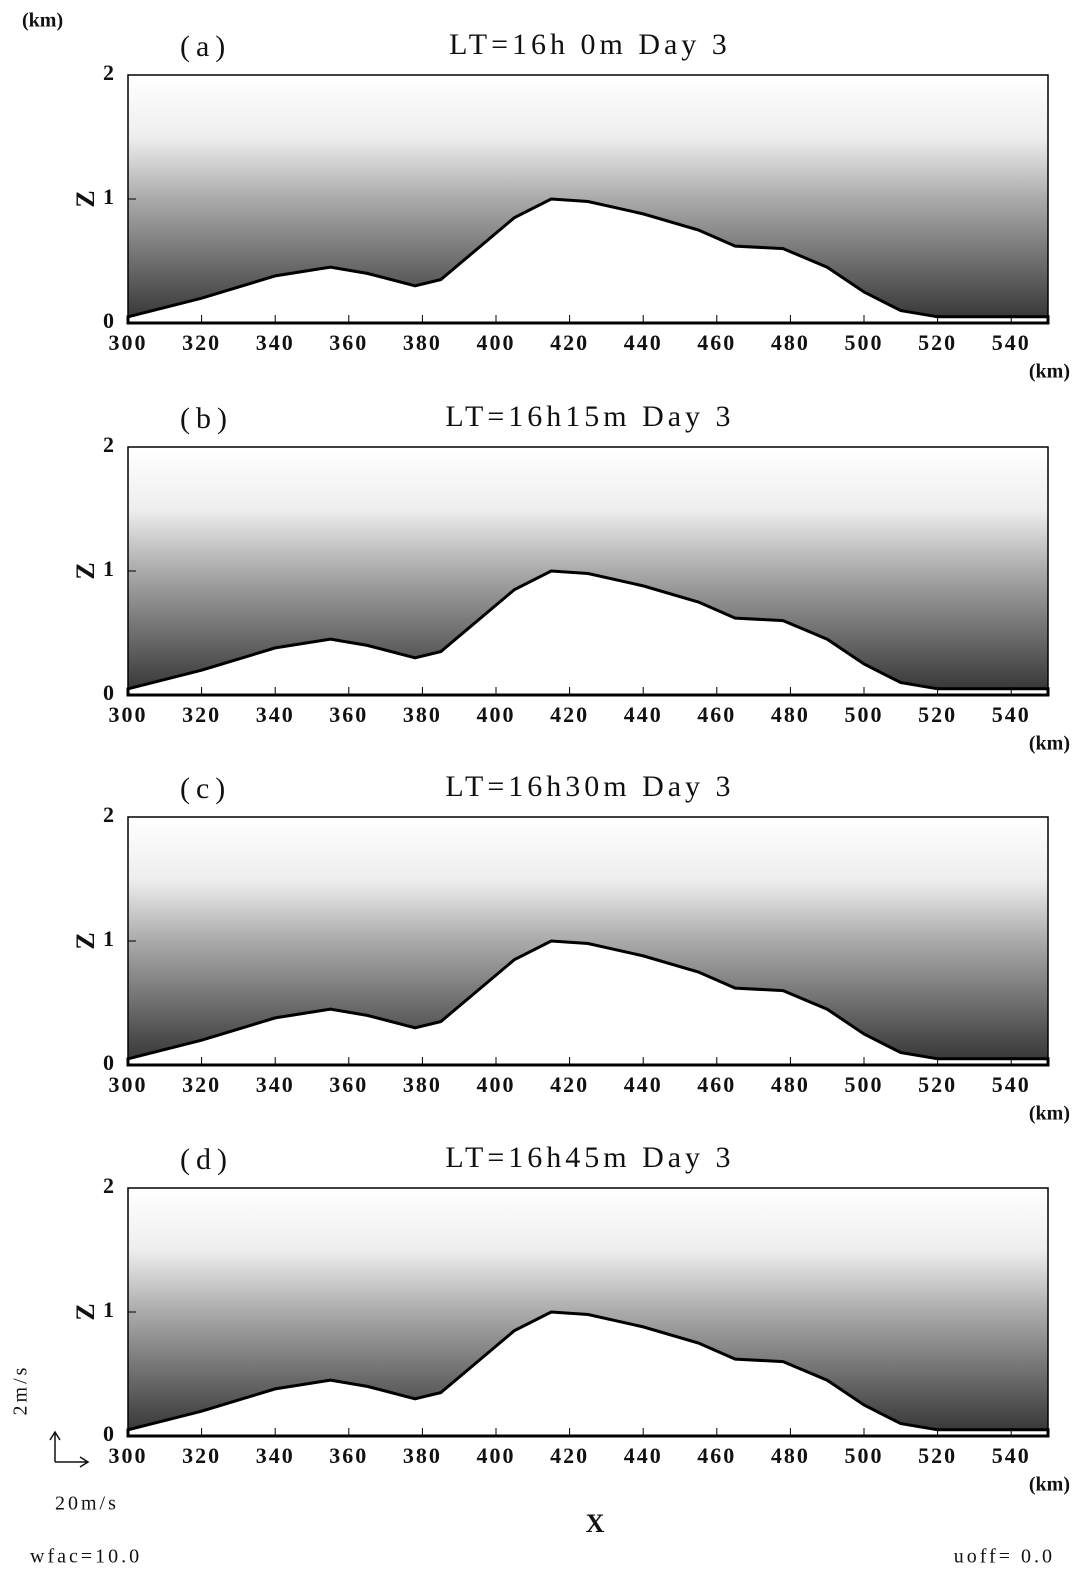  Describe the element at coordinates (589, 786) in the screenshot. I see `chart-title: LT=16h30m Day 3` at that location.